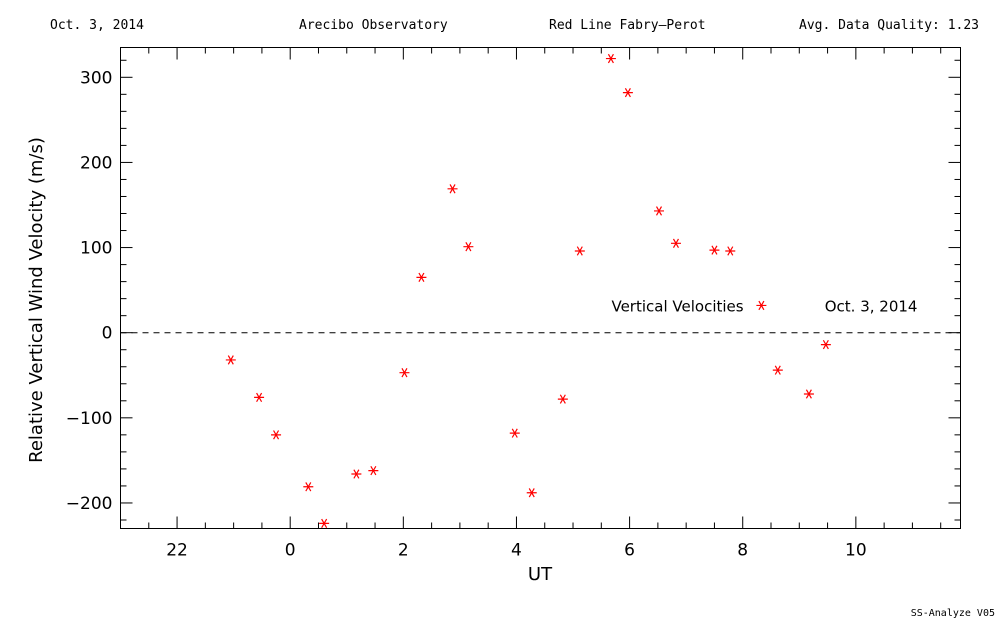 The height and width of the screenshot is (625, 1000). I want to click on x-tick-label: 8, so click(742, 551).